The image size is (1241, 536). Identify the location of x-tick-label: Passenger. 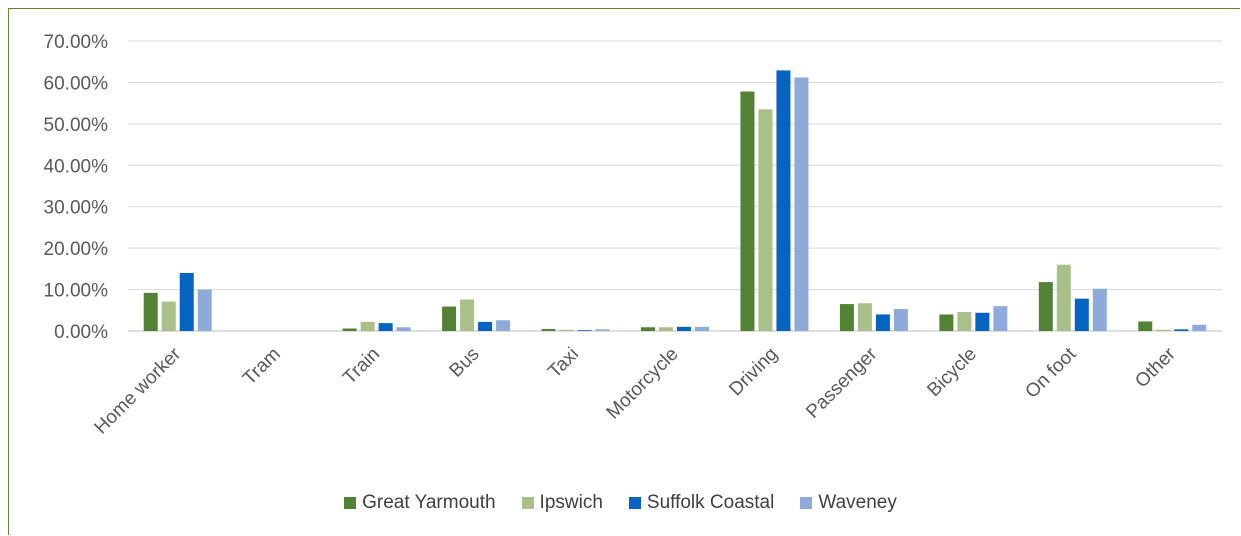
(842, 383).